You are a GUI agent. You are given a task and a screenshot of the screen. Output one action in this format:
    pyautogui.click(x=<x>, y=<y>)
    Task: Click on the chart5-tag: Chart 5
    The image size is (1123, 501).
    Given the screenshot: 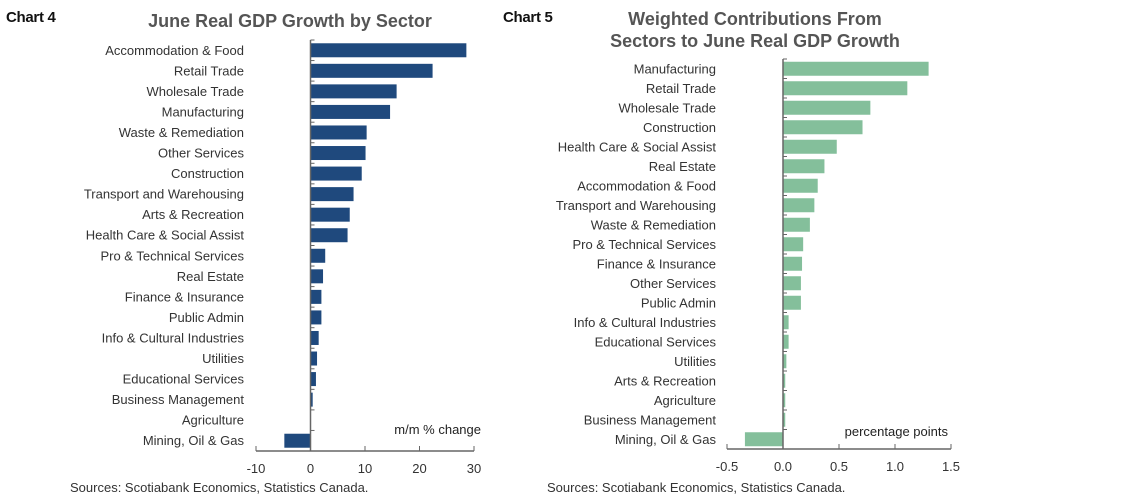 What is the action you would take?
    pyautogui.click(x=528, y=17)
    